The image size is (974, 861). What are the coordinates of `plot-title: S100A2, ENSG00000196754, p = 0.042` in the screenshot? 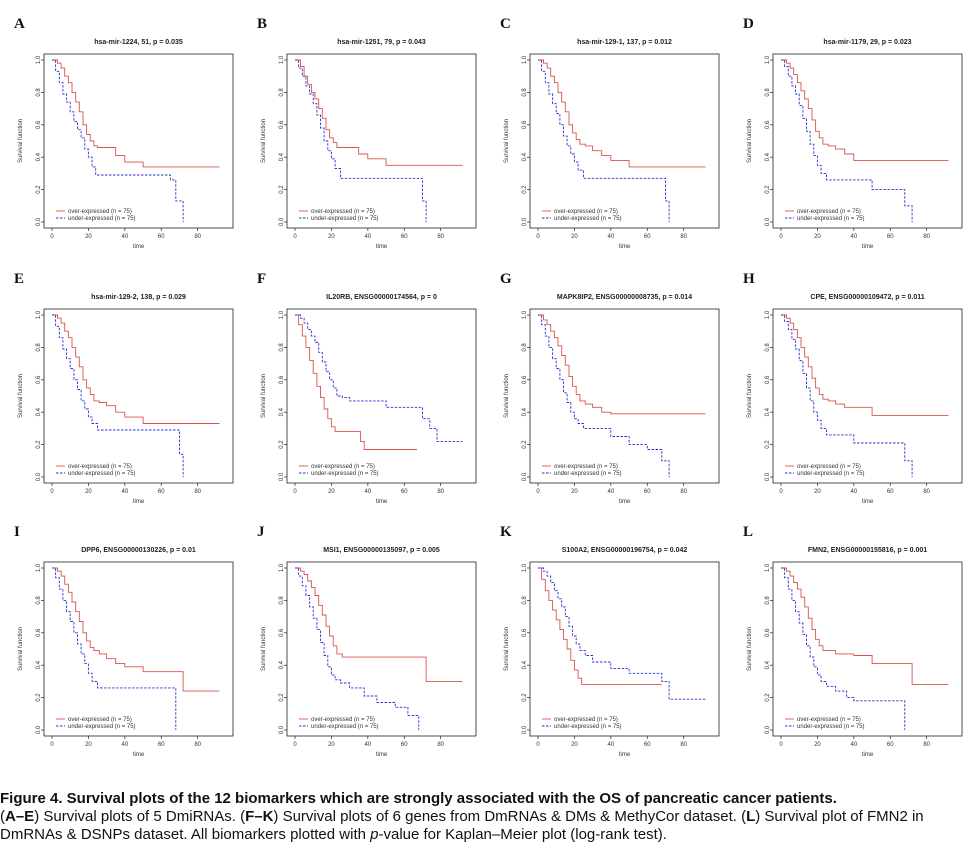 It's located at (625, 550).